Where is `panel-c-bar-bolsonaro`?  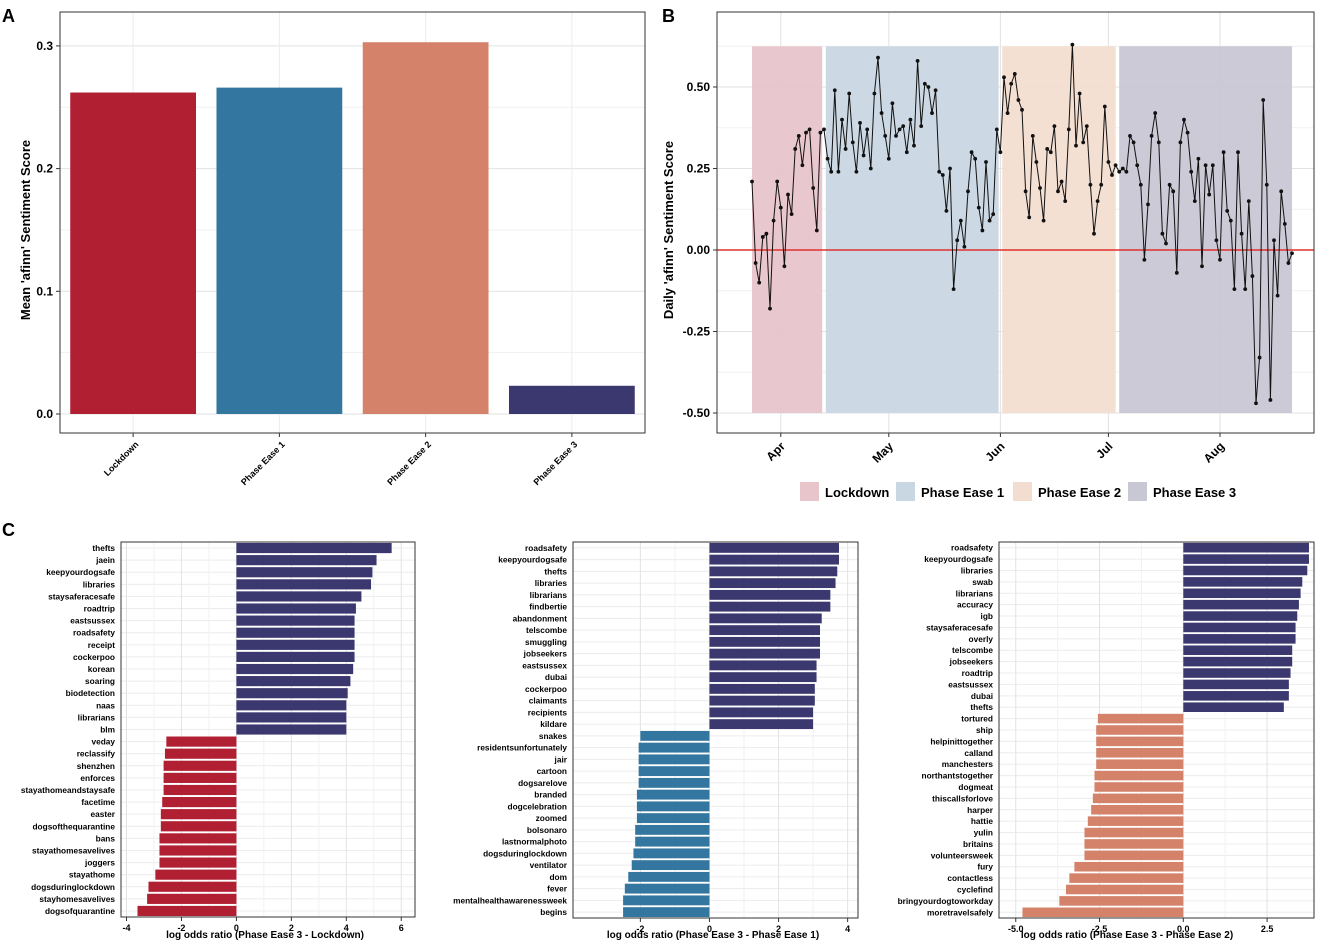 panel-c-bar-bolsonaro is located at coordinates (672, 829).